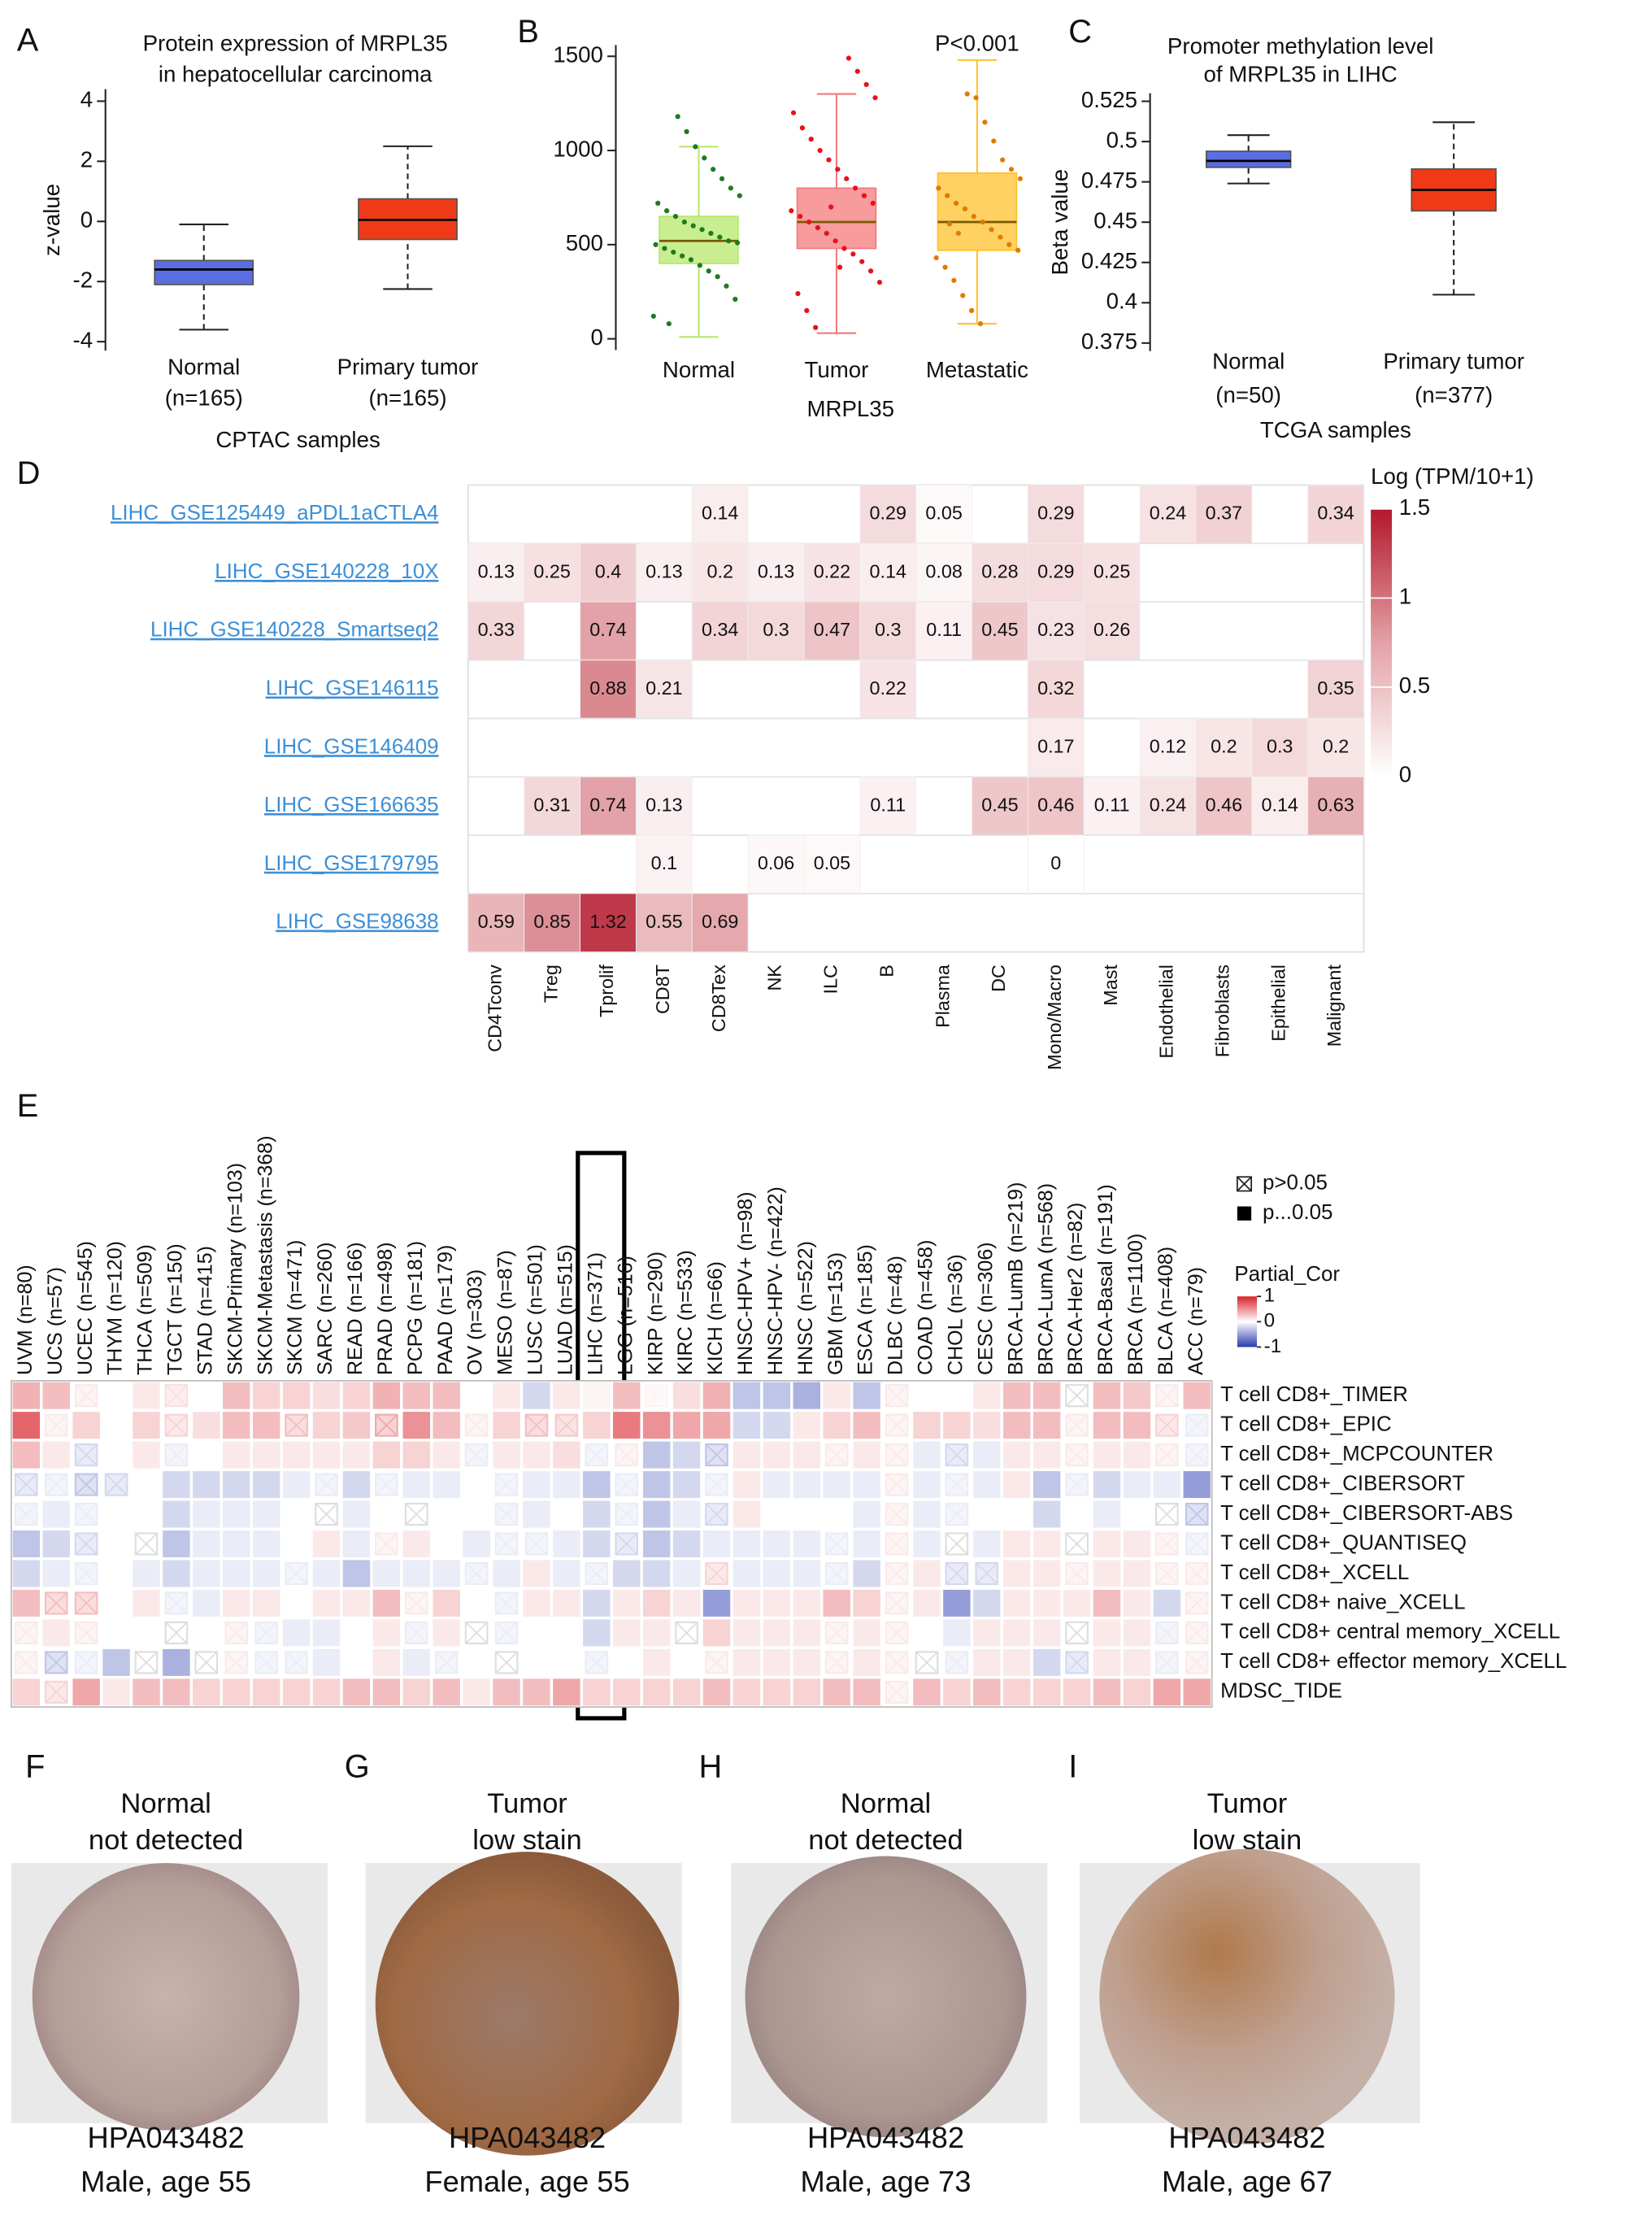  I want to click on row-label: LIHC_GSE146409, so click(351, 746).